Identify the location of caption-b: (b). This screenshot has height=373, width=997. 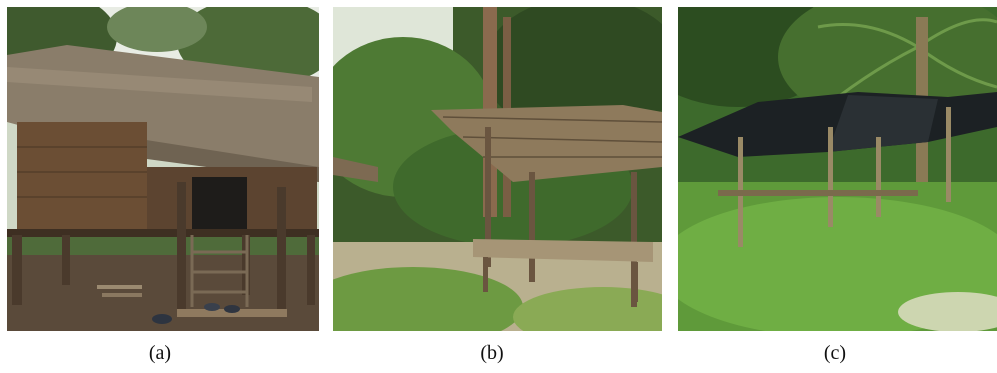
(492, 353).